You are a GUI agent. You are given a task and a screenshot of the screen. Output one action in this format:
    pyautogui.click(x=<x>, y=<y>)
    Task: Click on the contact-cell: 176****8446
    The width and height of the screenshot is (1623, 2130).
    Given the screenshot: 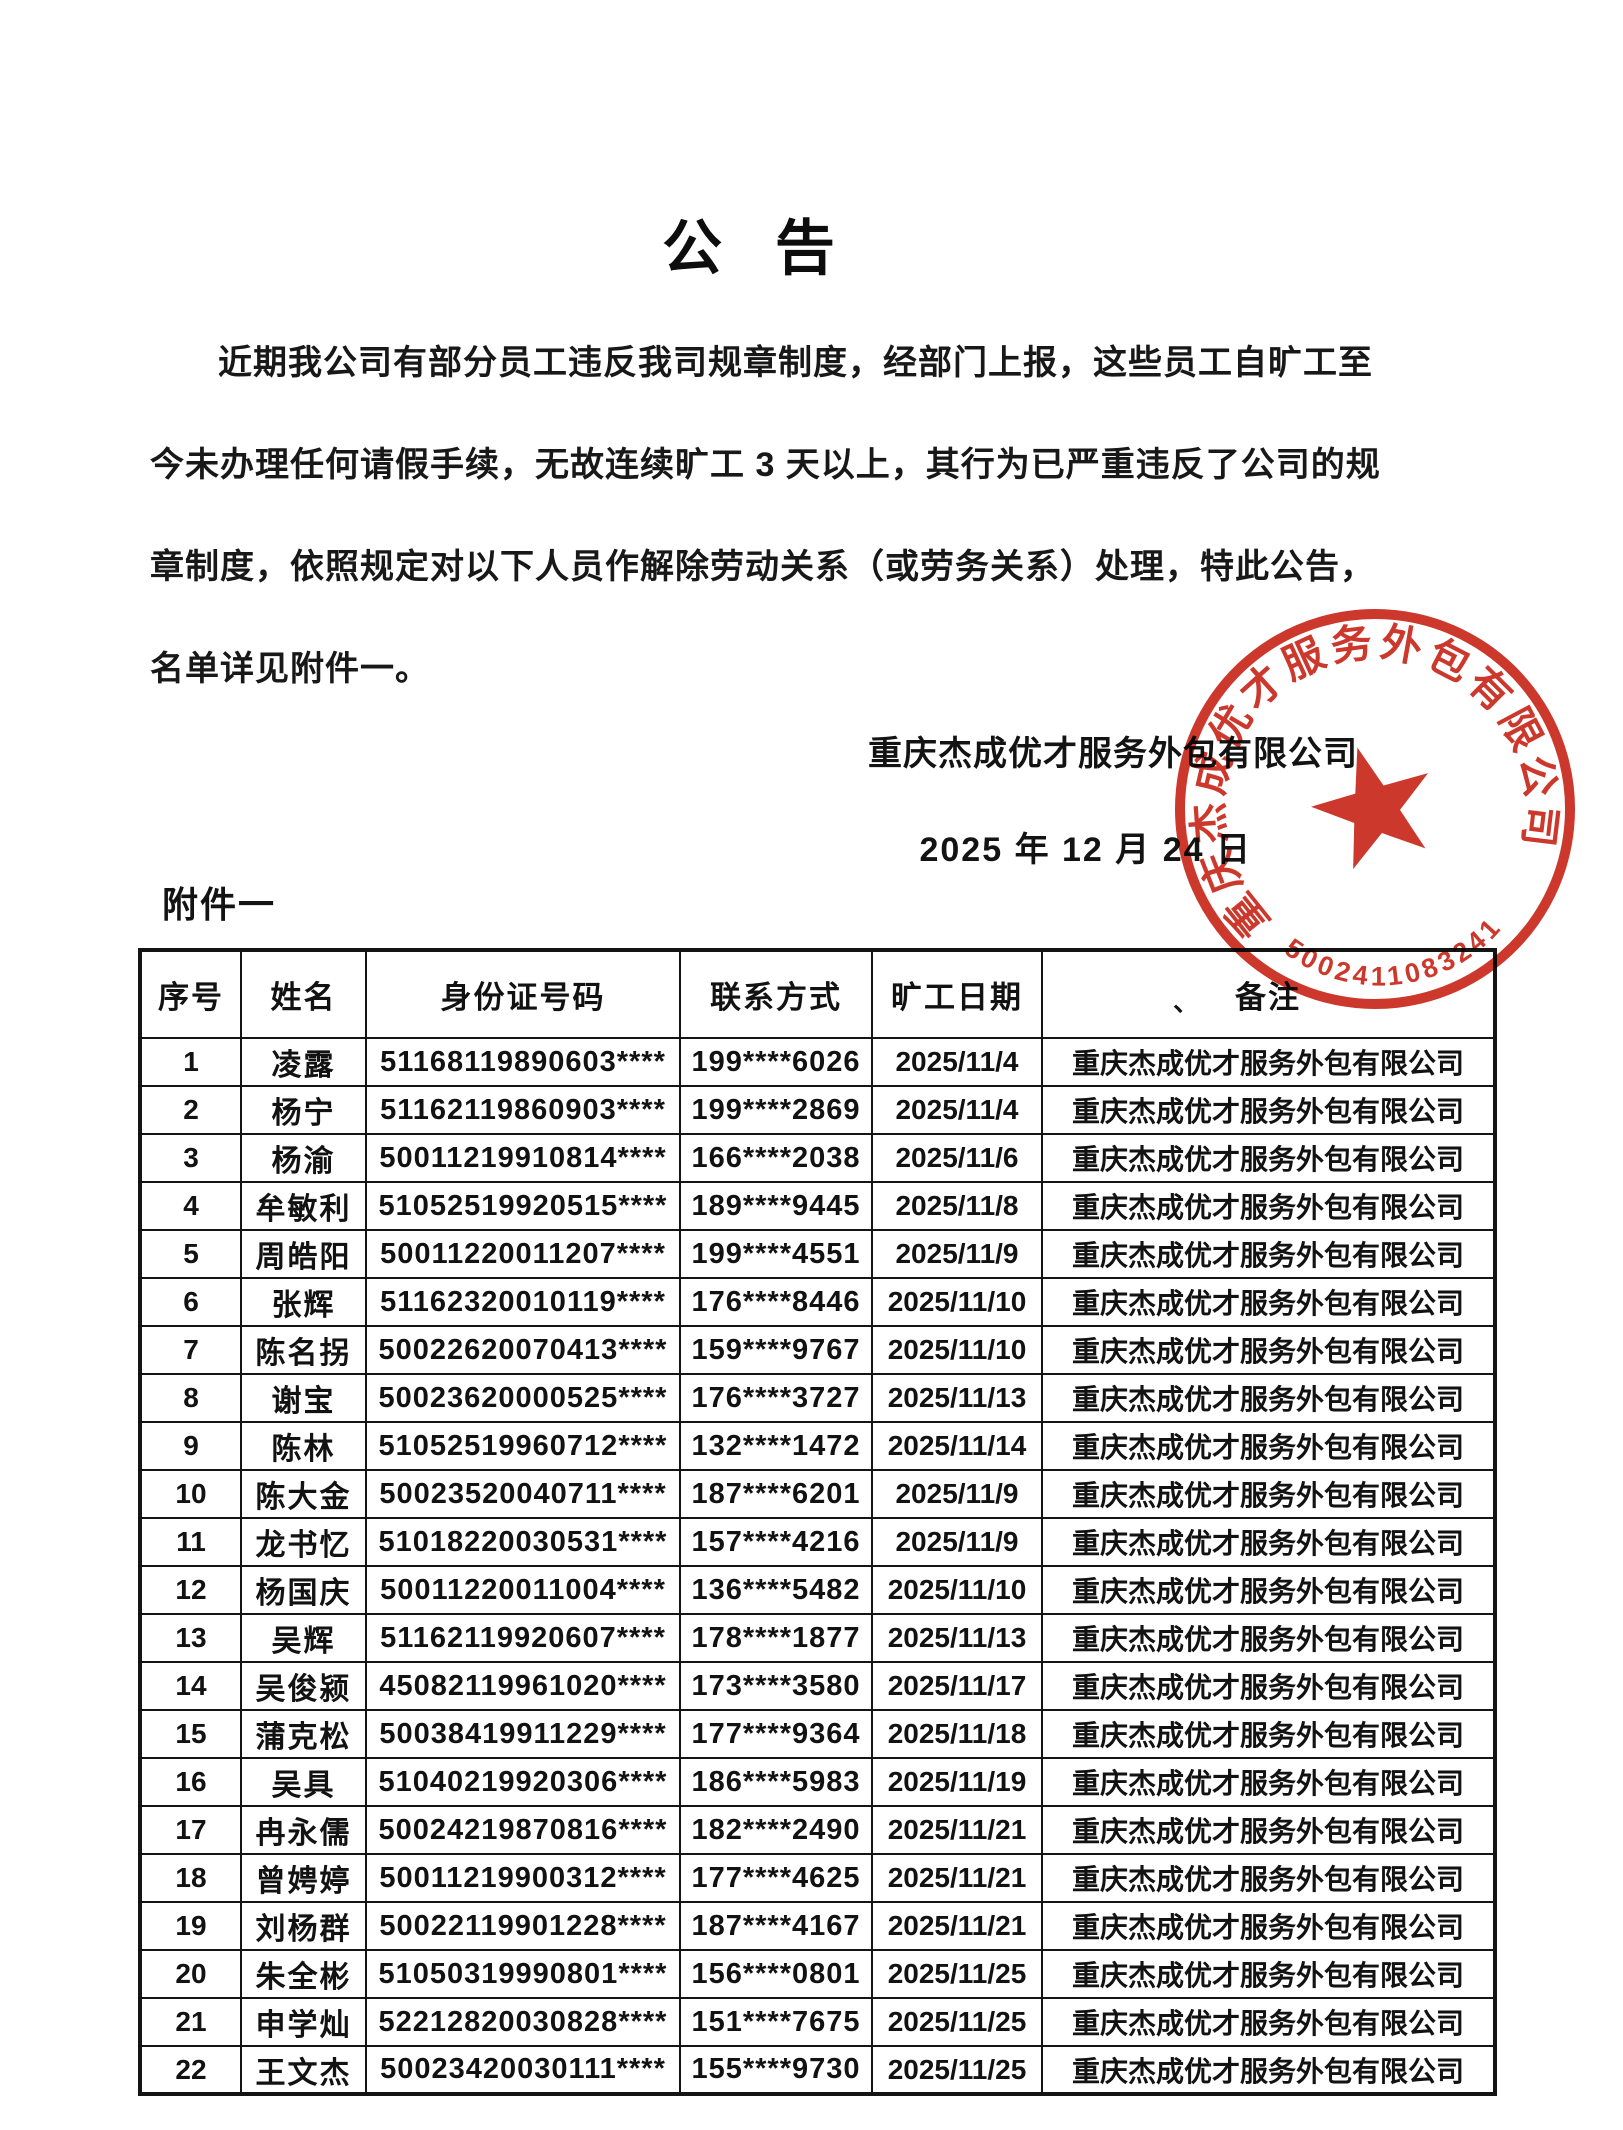 What is the action you would take?
    pyautogui.click(x=776, y=1302)
    